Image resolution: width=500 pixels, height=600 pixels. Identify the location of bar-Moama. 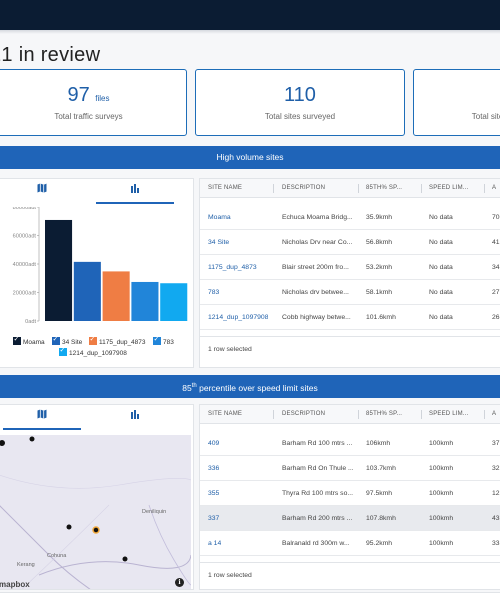
(59, 270).